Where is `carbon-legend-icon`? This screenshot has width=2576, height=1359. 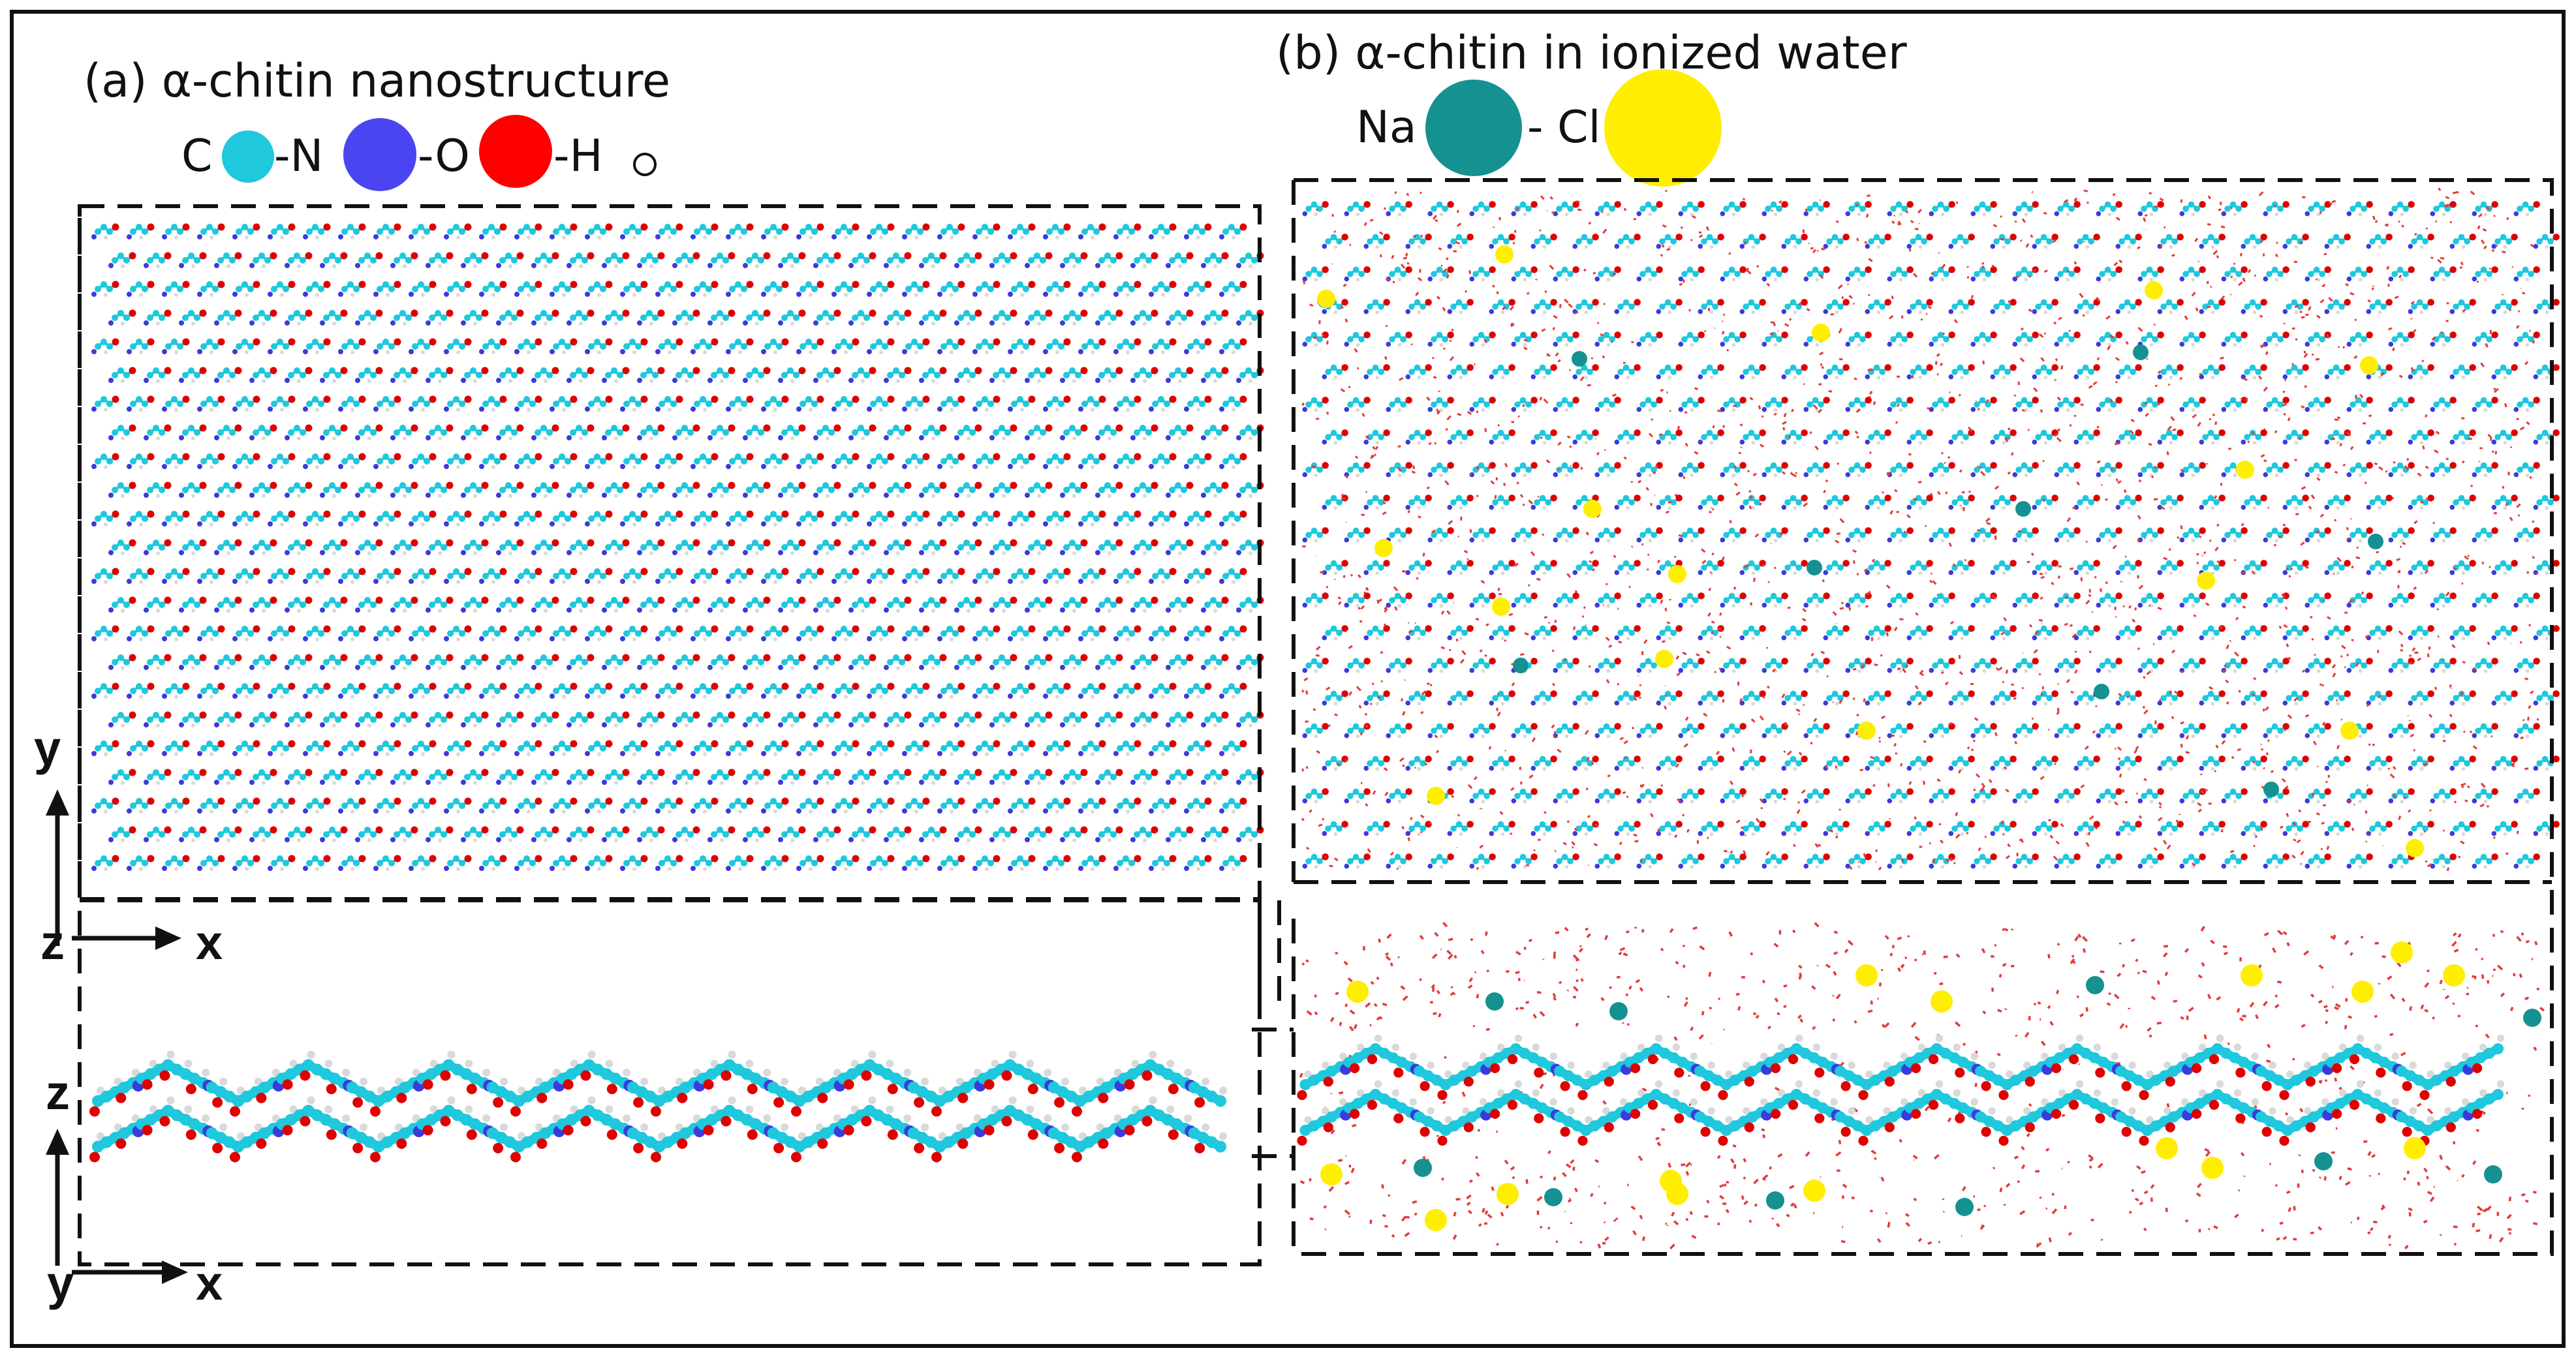
carbon-legend-icon is located at coordinates (248, 156).